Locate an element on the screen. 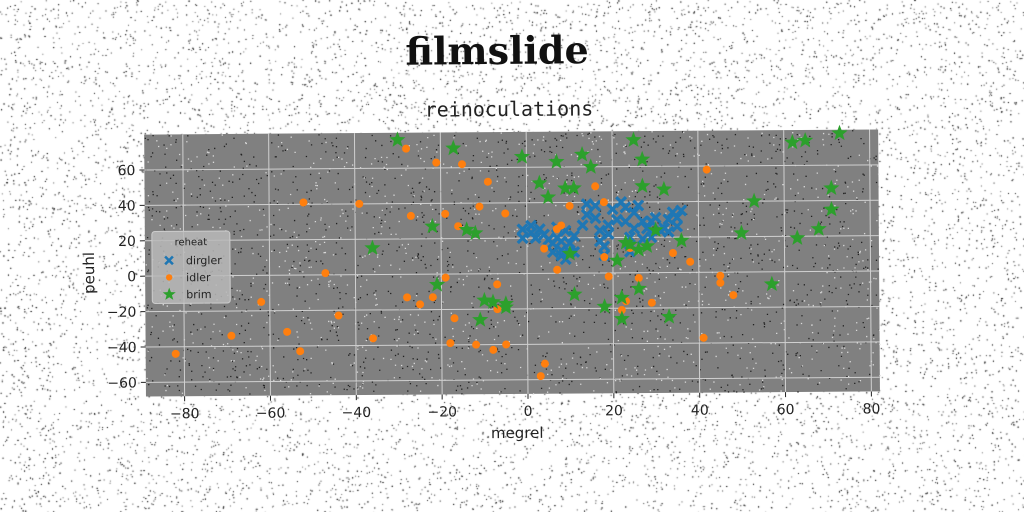 The image size is (1024, 512). x-axis-ticks: −80 −60 −40 −20 0 20 40 60 80 is located at coordinates (525, 406).